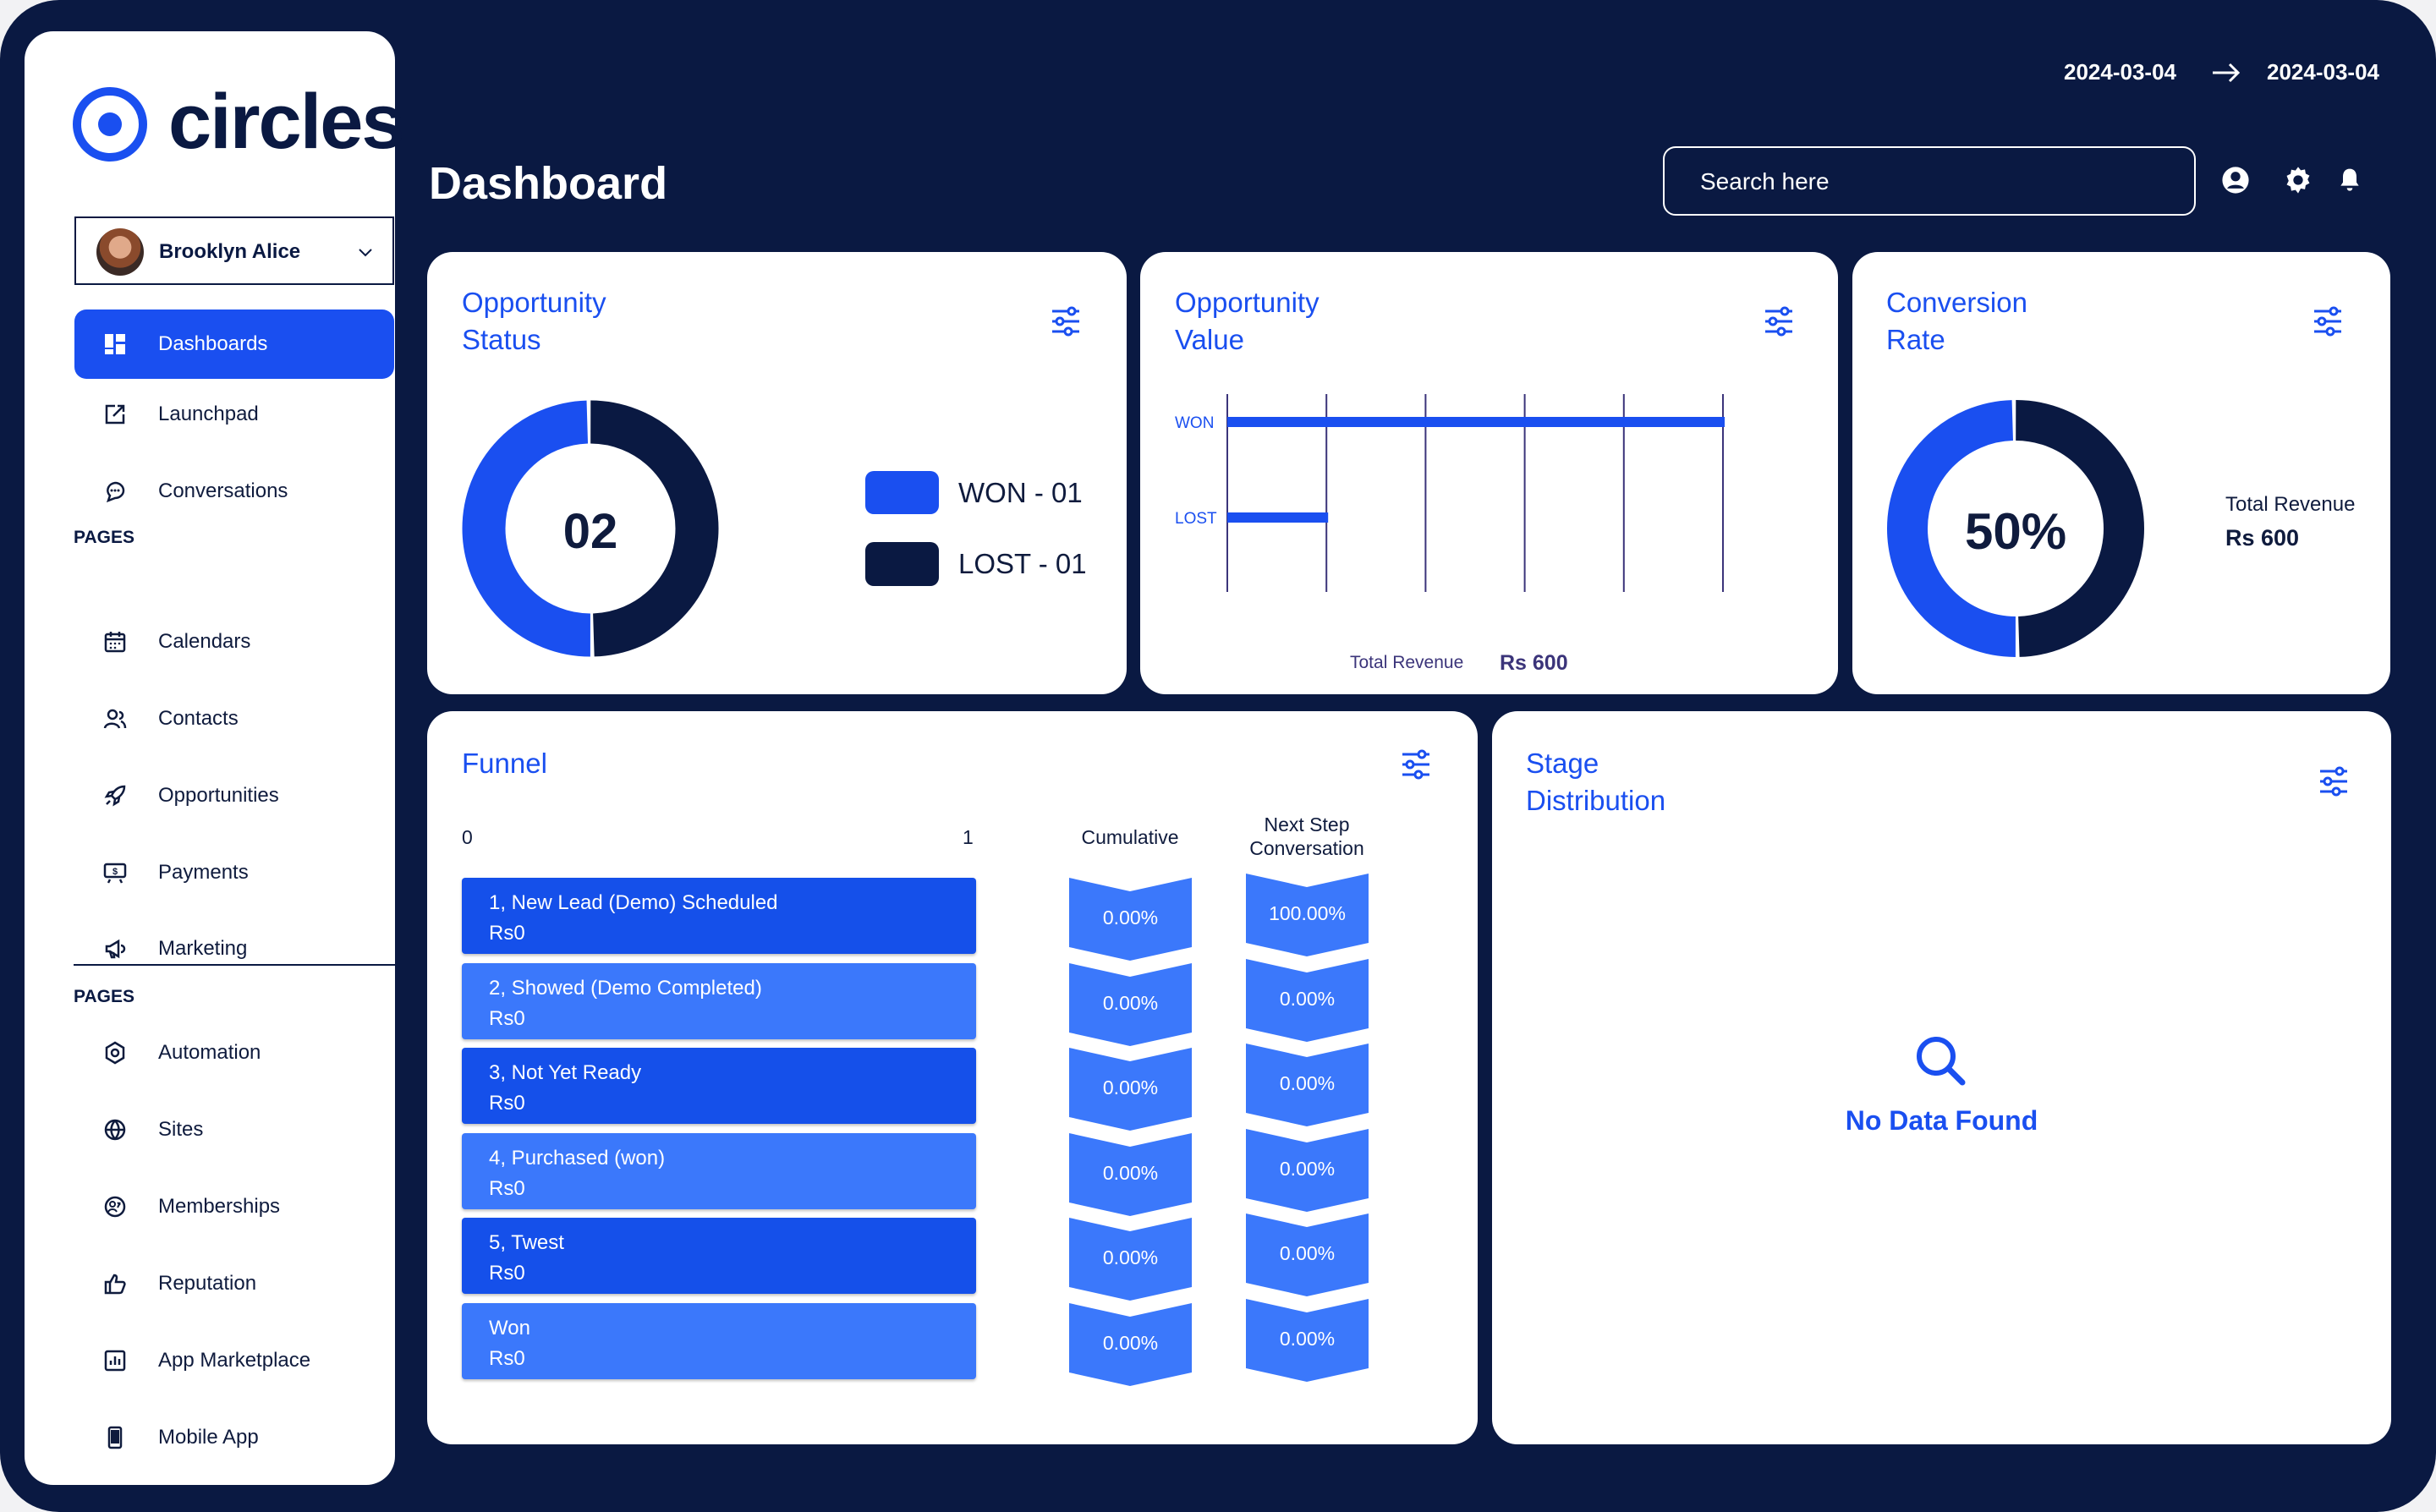  What do you see at coordinates (1021, 492) in the screenshot?
I see `legend-won: WON - 01` at bounding box center [1021, 492].